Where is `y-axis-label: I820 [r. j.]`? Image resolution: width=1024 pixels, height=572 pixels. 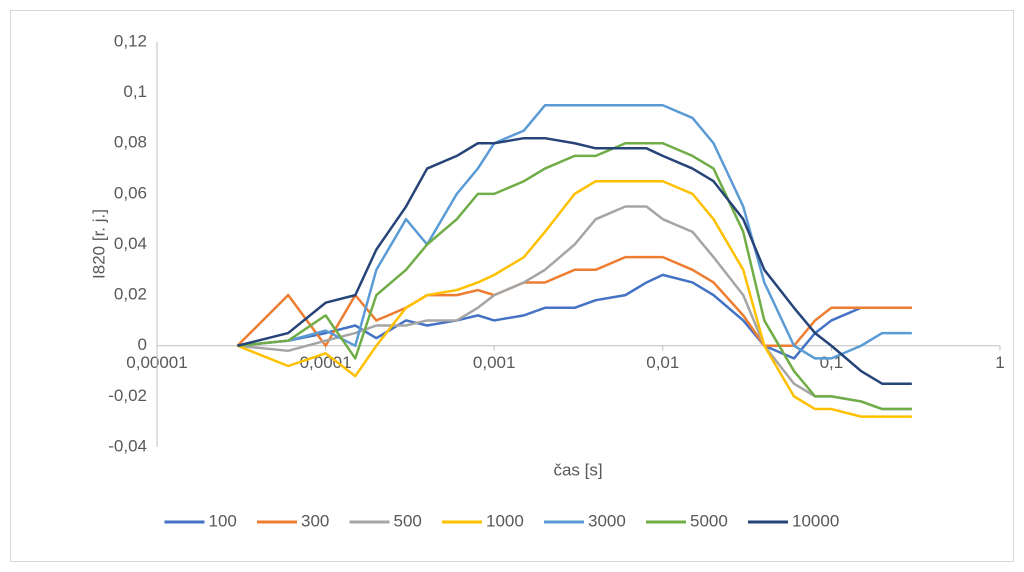 y-axis-label: I820 [r. j.] is located at coordinates (98, 244).